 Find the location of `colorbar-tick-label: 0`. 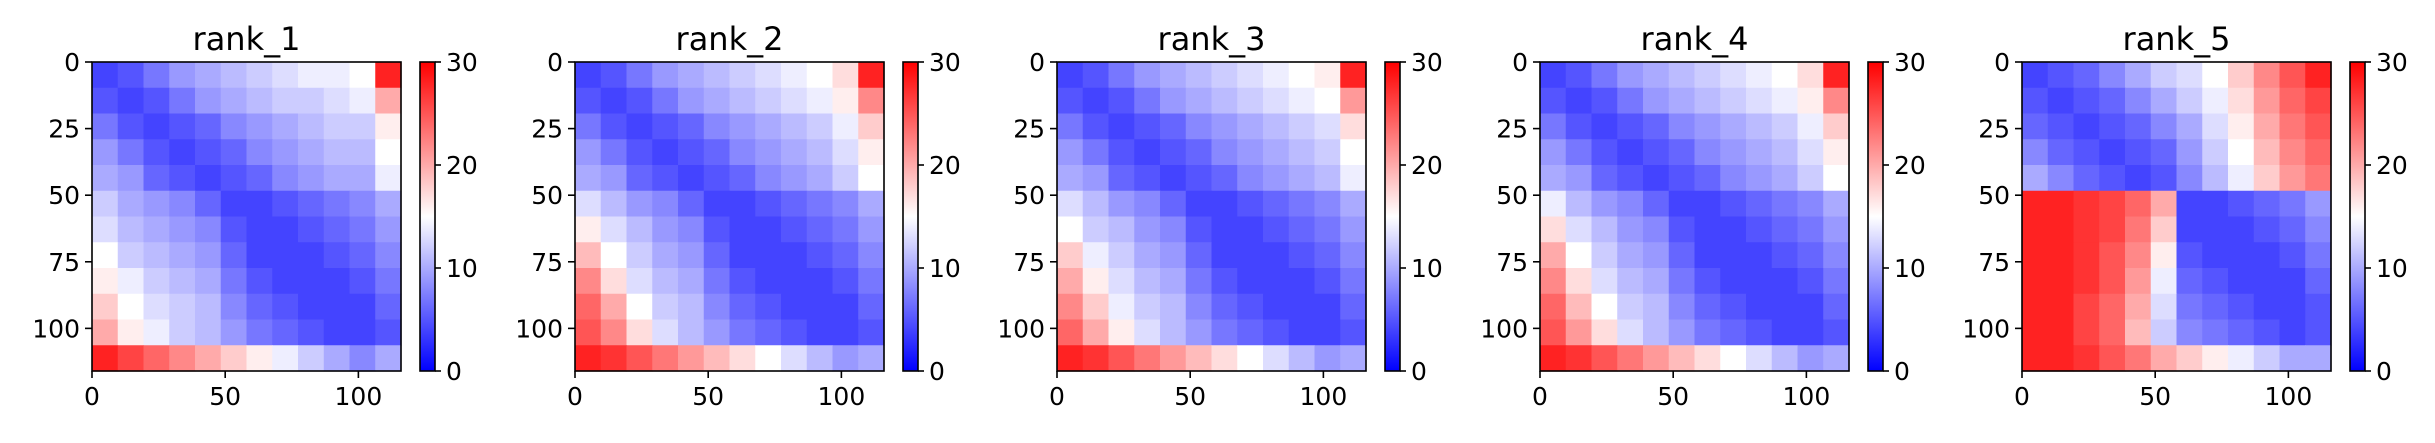

colorbar-tick-label: 0 is located at coordinates (937, 371).